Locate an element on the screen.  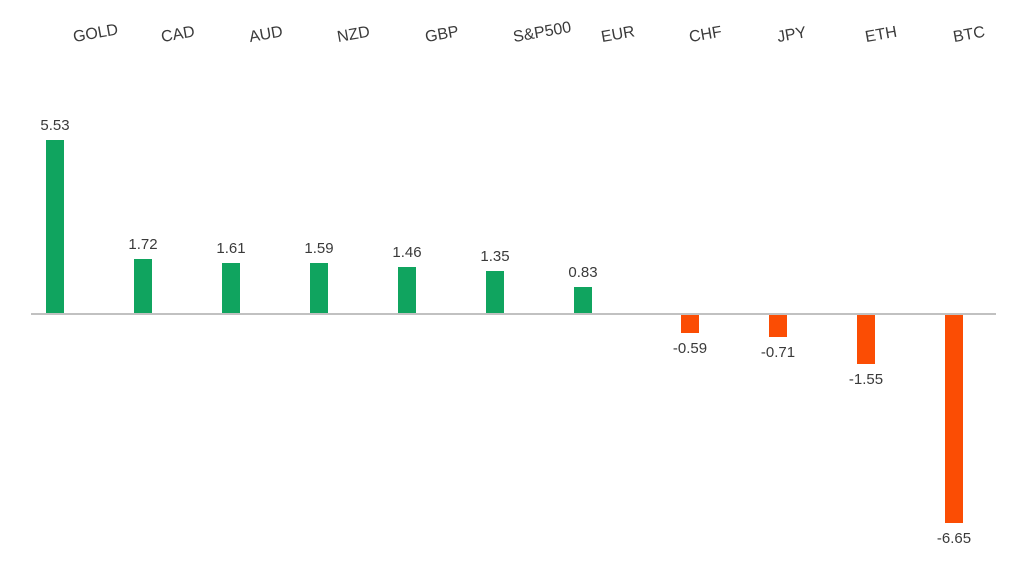
bar-gold is located at coordinates (55, 226).